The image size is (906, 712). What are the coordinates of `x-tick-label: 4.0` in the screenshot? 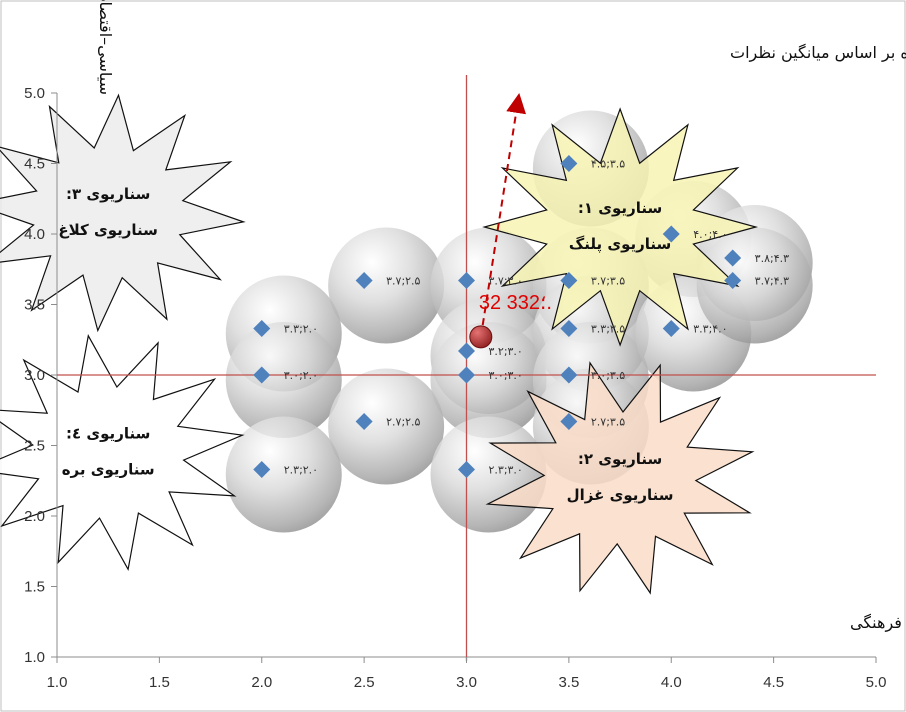 It's located at (671, 682).